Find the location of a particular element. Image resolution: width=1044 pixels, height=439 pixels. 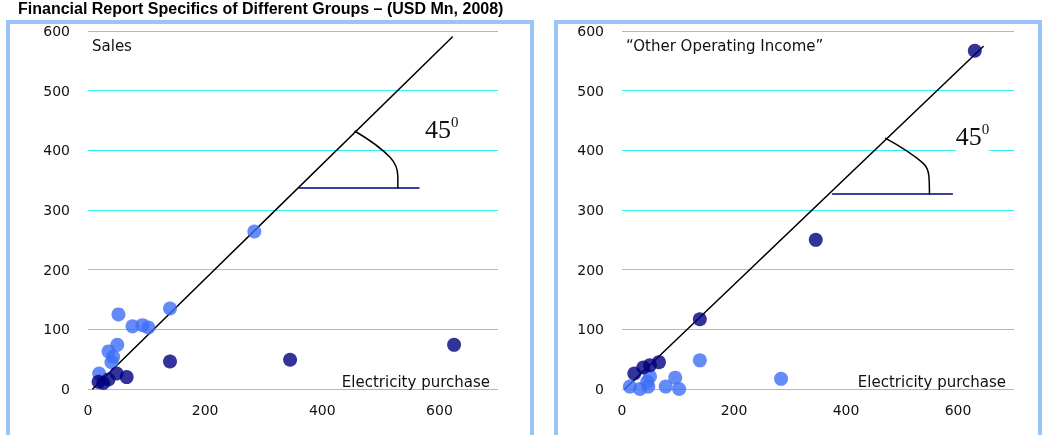

annotation: “Other Operating Income” is located at coordinates (725, 45).